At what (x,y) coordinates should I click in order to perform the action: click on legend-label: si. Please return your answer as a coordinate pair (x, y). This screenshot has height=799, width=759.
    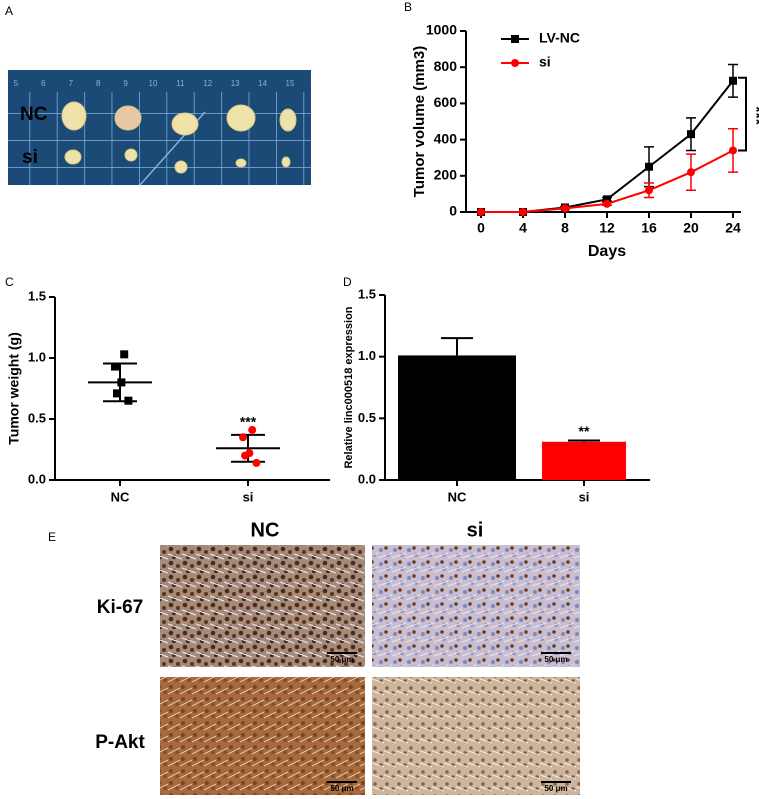
    Looking at the image, I should click on (545, 62).